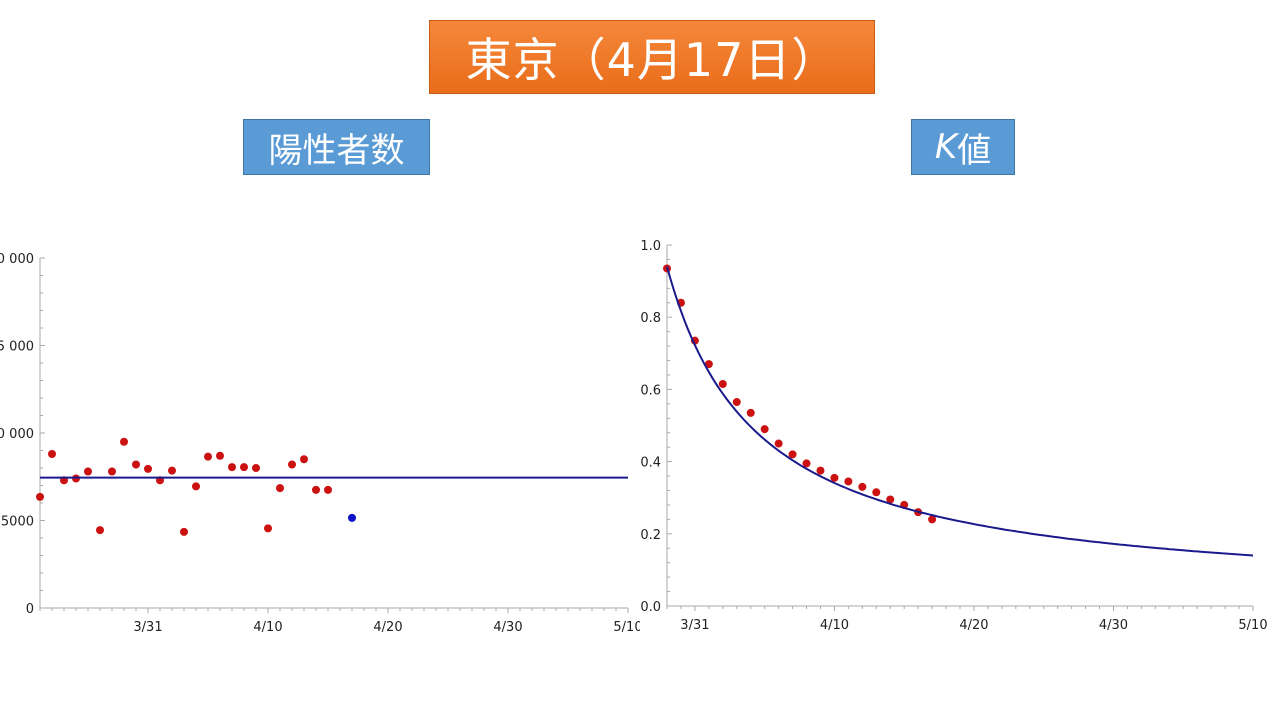  Describe the element at coordinates (650, 535) in the screenshot. I see `y-tick-label: 0.2` at that location.